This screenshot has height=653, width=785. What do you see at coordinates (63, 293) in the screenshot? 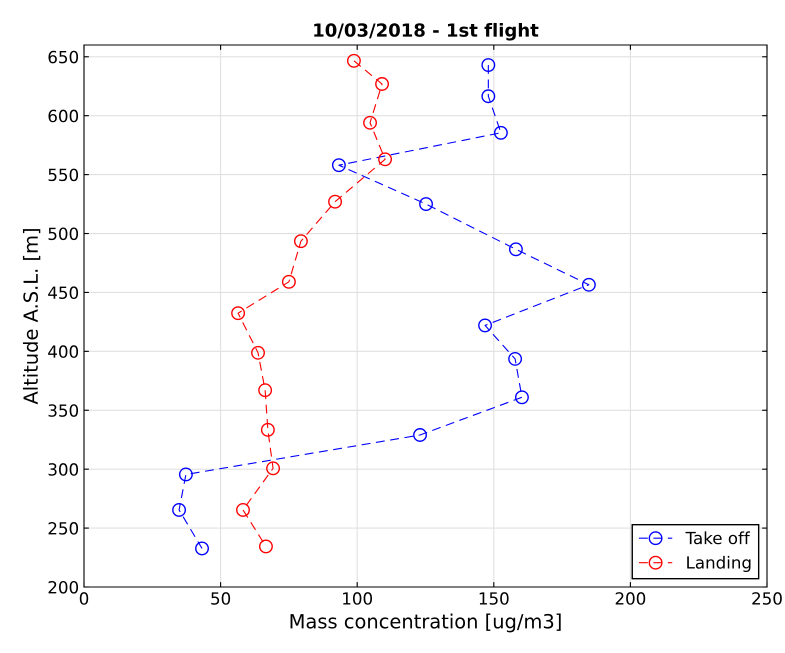
I see `y-tick-label: 450` at bounding box center [63, 293].